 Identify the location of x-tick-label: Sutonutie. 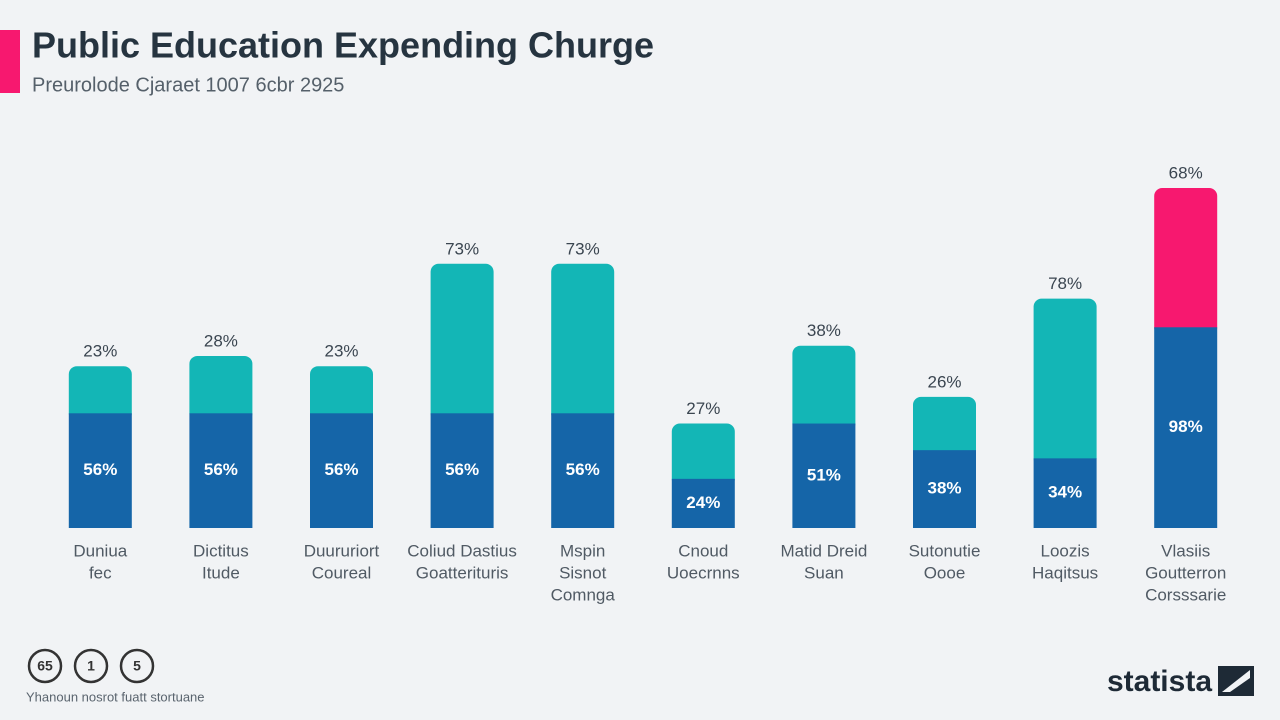
(945, 550).